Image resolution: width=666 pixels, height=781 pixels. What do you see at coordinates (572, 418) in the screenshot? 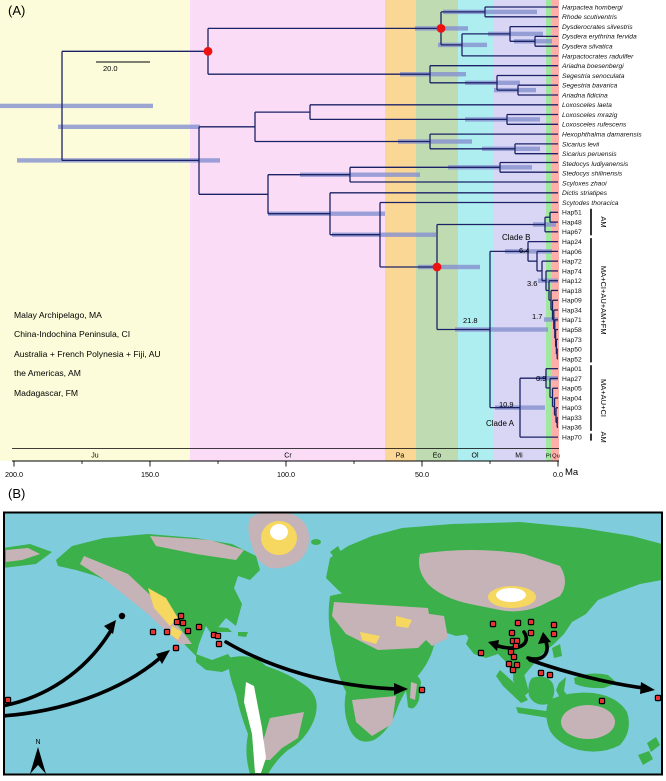
I see `haplotype-tip-label: Hap33` at bounding box center [572, 418].